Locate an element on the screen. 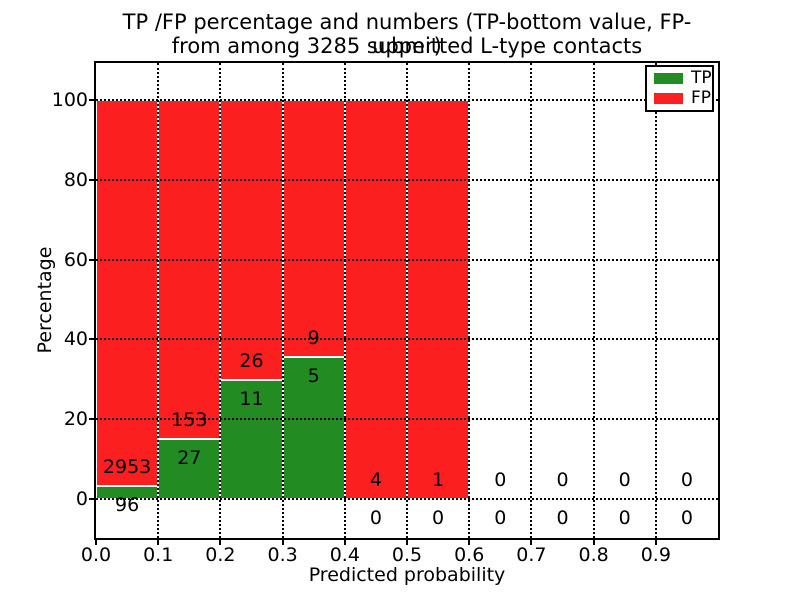 The image size is (800, 600). fp-count-label: 1 is located at coordinates (438, 480).